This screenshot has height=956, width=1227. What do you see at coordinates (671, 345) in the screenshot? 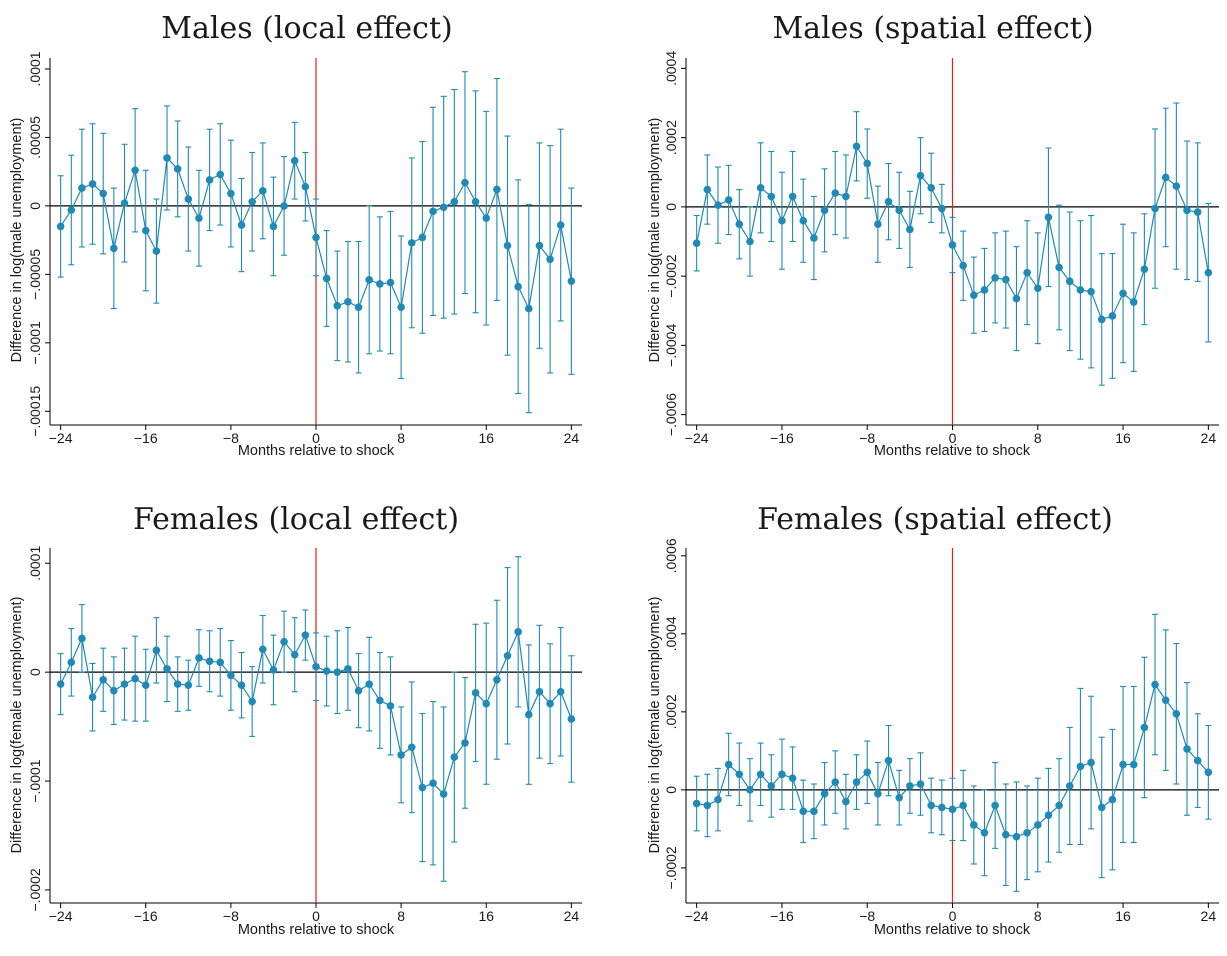
I see `y-tick-label: −.0004` at bounding box center [671, 345].